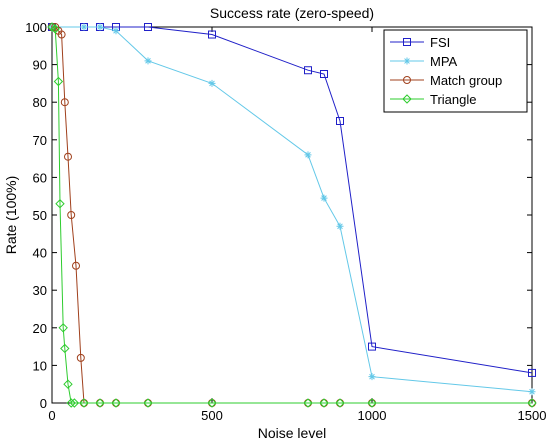  What do you see at coordinates (420, 42) in the screenshot?
I see `legend-item-fsi: FSI` at bounding box center [420, 42].